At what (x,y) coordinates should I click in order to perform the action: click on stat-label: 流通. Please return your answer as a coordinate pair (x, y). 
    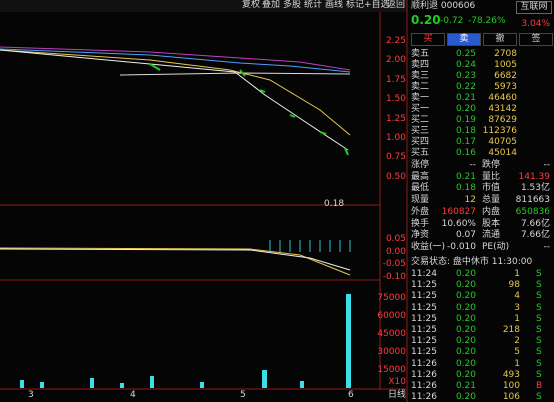
    Looking at the image, I should click on (491, 235).